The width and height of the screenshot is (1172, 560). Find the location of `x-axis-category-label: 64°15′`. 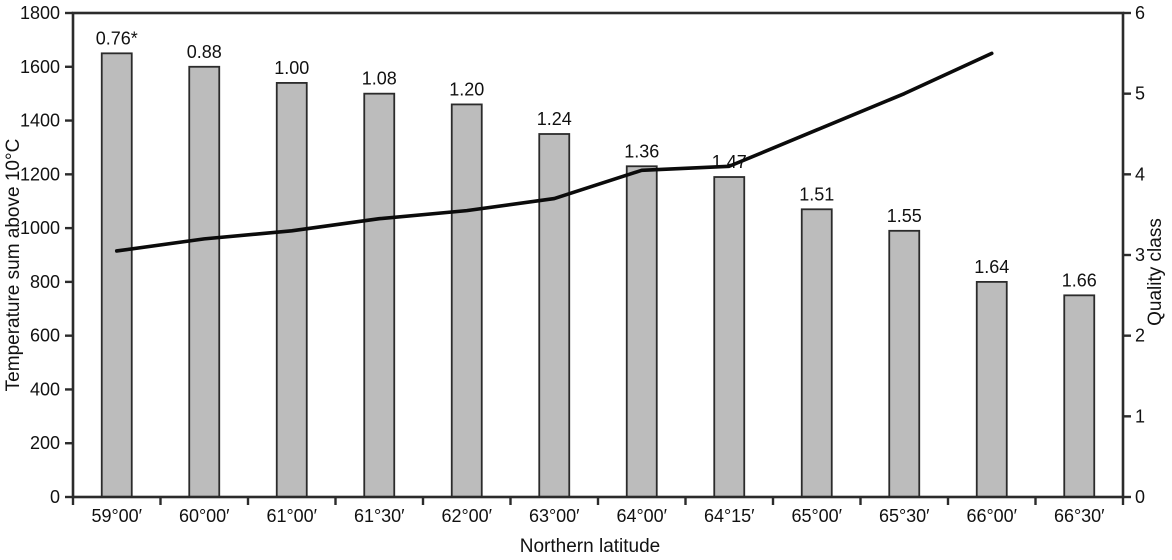

x-axis-category-label: 64°15′ is located at coordinates (729, 516).